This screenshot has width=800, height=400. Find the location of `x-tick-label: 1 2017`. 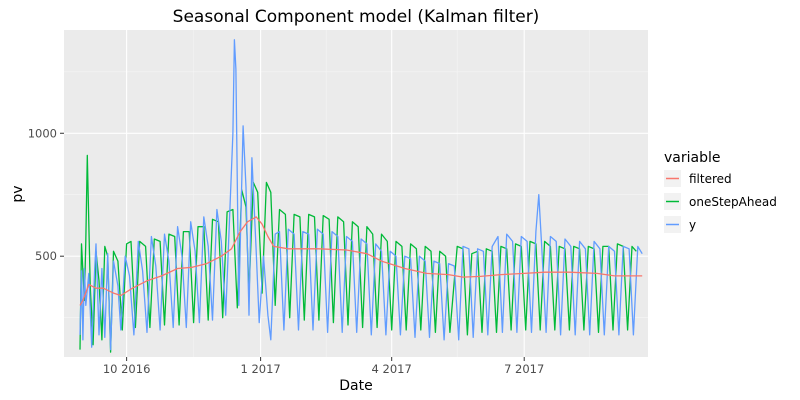

x-tick-label: 1 2017 is located at coordinates (260, 369).